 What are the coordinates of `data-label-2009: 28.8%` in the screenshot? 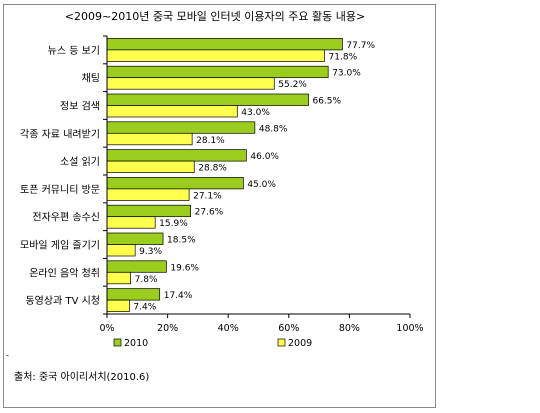 It's located at (212, 169).